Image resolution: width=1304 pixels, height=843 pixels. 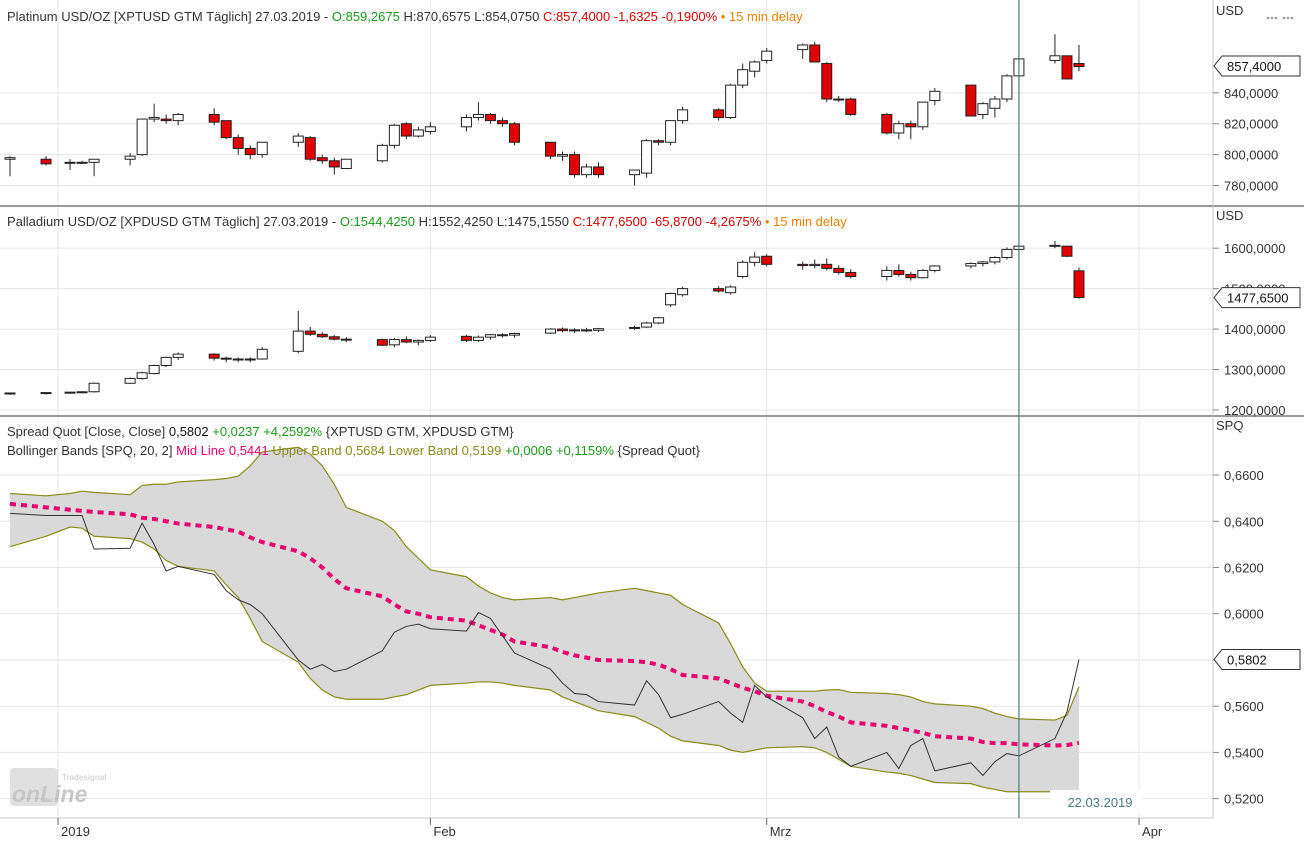 What do you see at coordinates (1288, 18) in the screenshot?
I see `panel-close-icon` at bounding box center [1288, 18].